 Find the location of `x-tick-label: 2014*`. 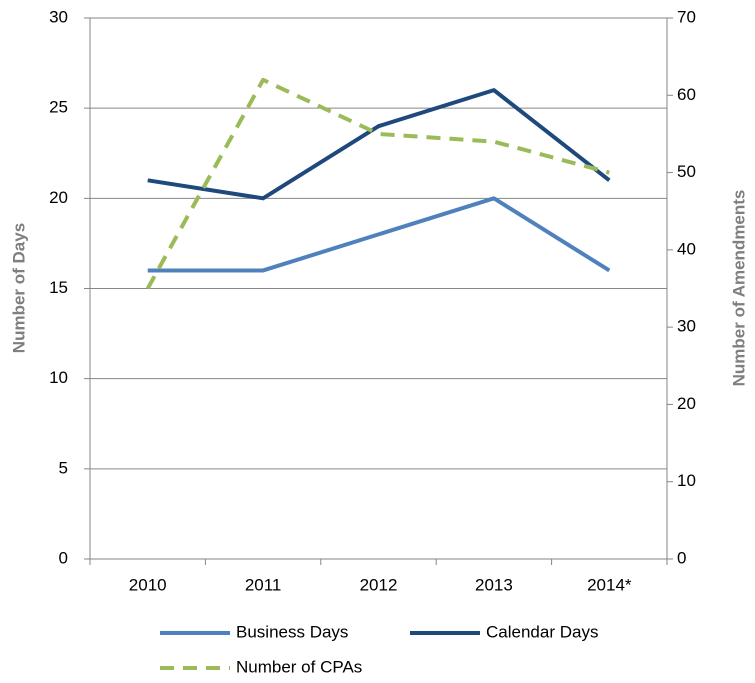

x-tick-label: 2014* is located at coordinates (609, 584).